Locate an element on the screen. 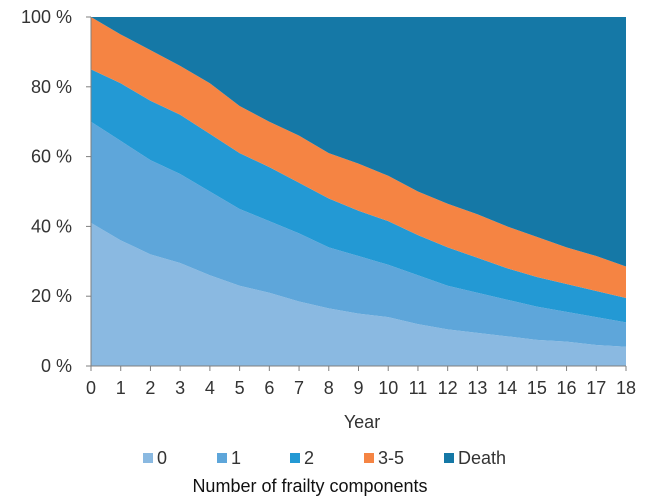 The width and height of the screenshot is (649, 500). x-tick-label: 11 is located at coordinates (418, 388).